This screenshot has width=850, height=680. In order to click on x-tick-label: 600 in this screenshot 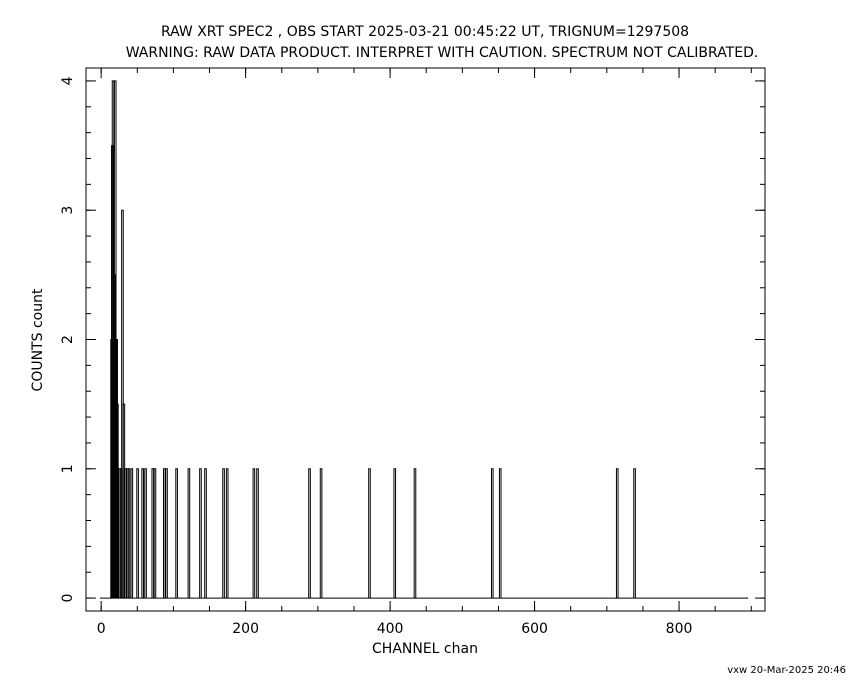, I will do `click(534, 629)`.